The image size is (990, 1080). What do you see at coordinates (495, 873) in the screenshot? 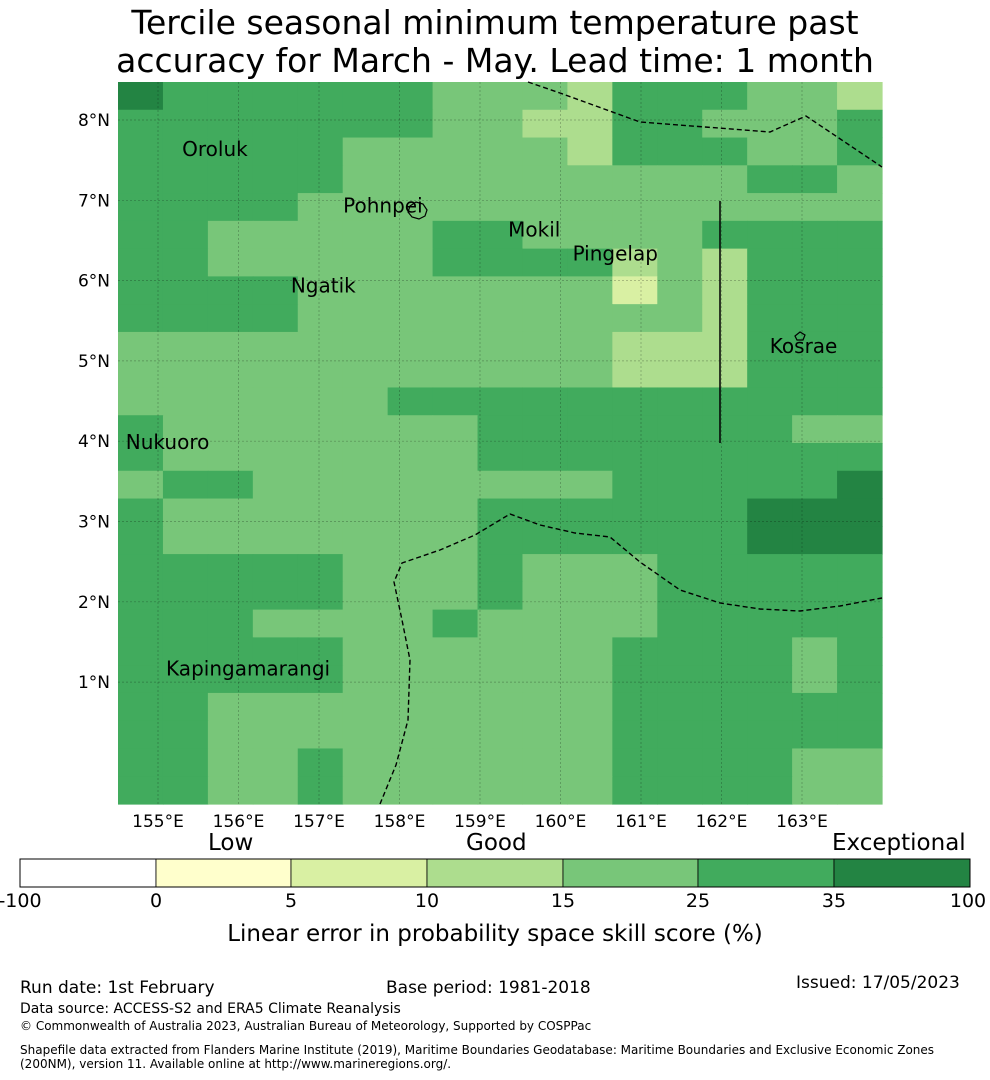
I see `colorbar-segment` at bounding box center [495, 873].